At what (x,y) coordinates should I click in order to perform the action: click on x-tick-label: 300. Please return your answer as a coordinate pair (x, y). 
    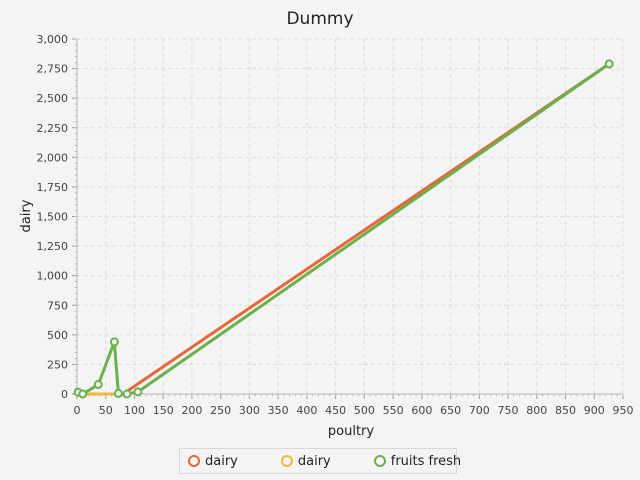
    Looking at the image, I should click on (249, 410).